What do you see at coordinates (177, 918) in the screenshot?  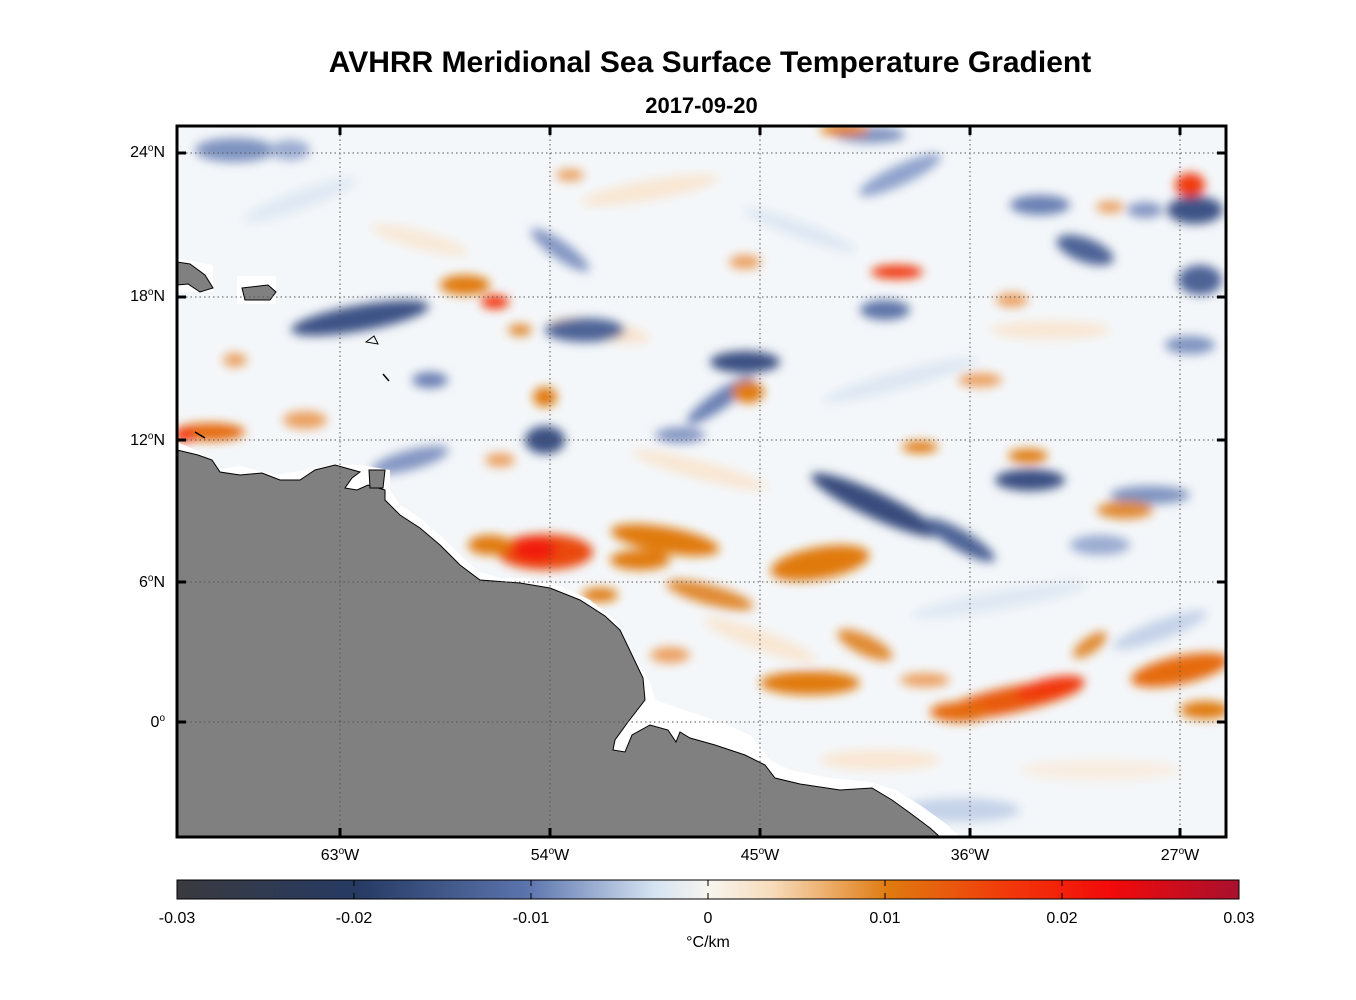 I see `colorbar-tick-label: -0.03` at bounding box center [177, 918].